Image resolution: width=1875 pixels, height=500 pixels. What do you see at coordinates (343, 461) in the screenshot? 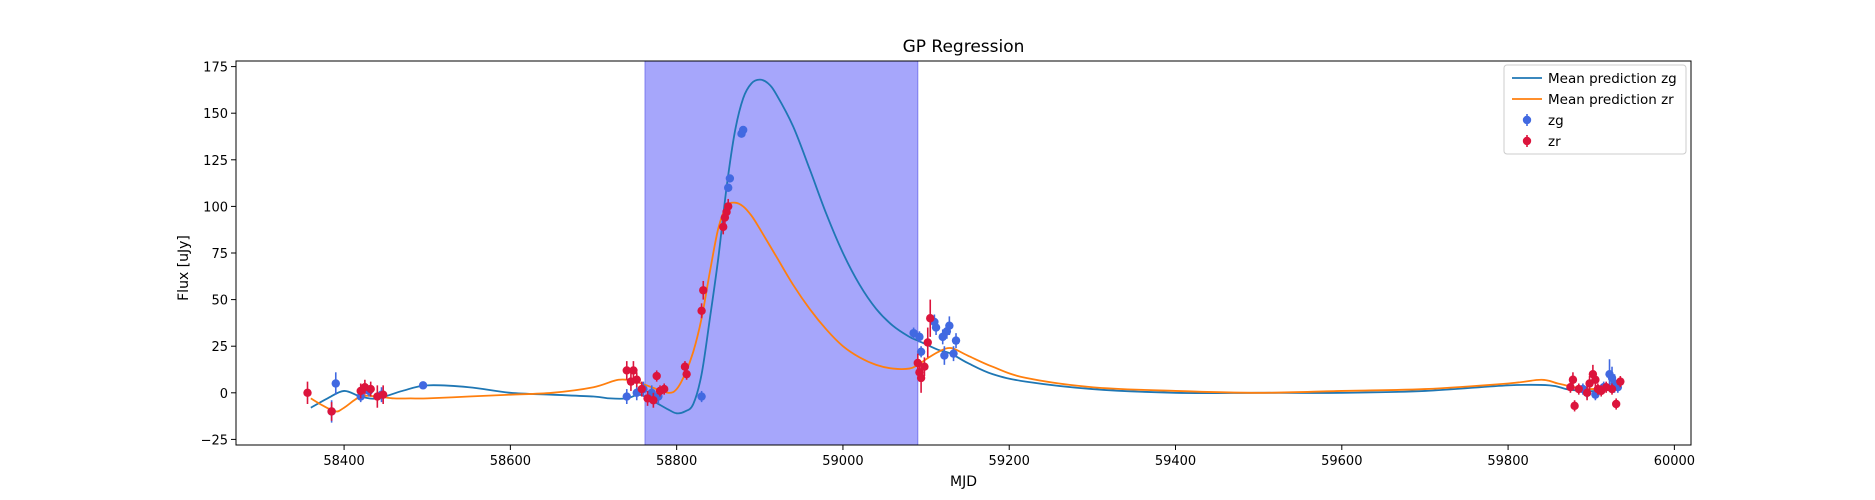
I see `x-tick-label-58400: 58400` at bounding box center [343, 461].